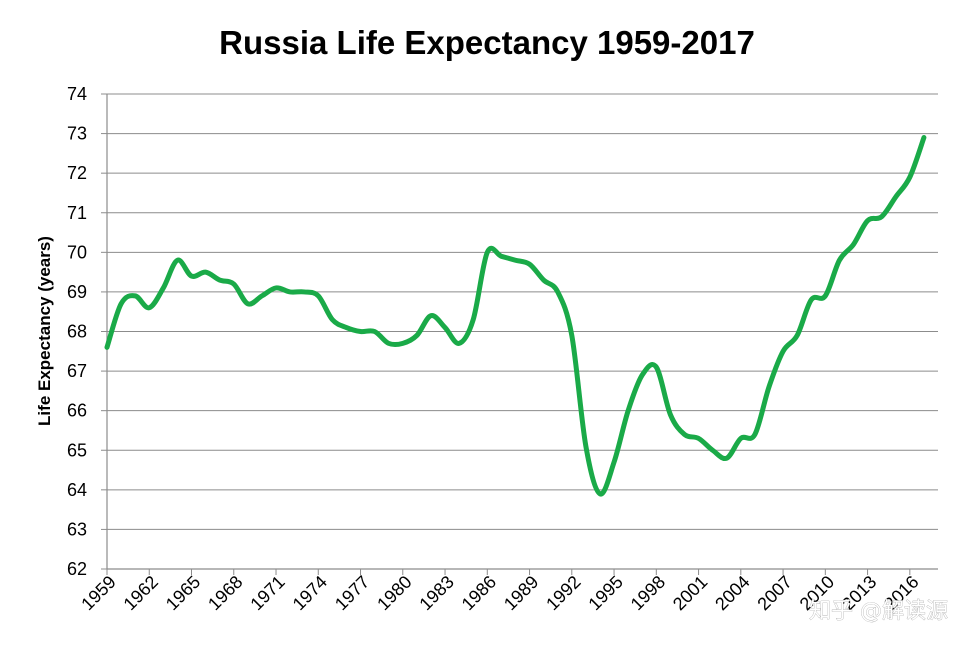  I want to click on data-point-1959, so click(107, 347).